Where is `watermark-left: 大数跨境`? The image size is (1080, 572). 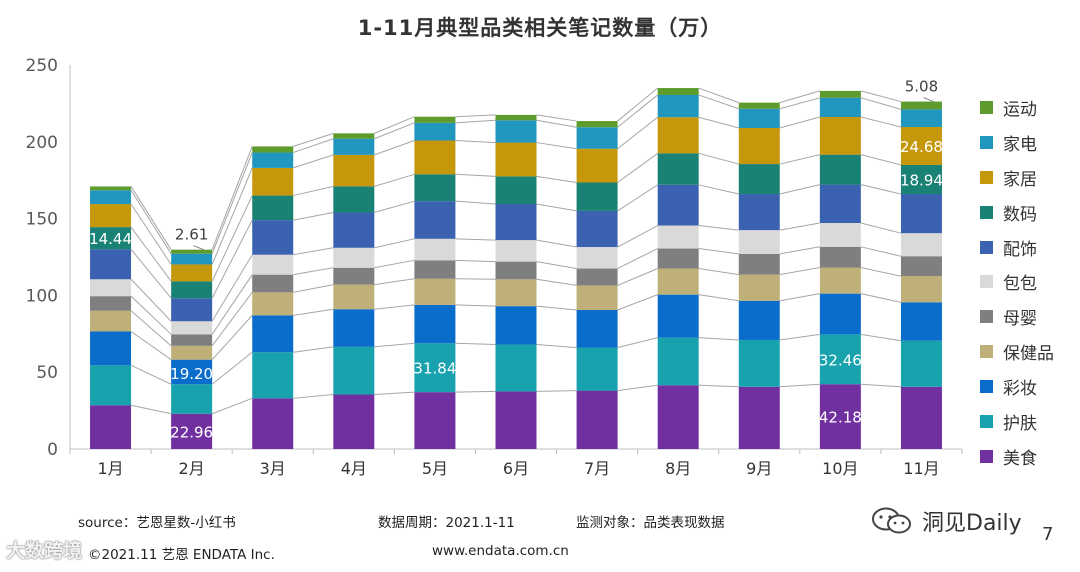 watermark-left: 大数跨境 is located at coordinates (44, 549).